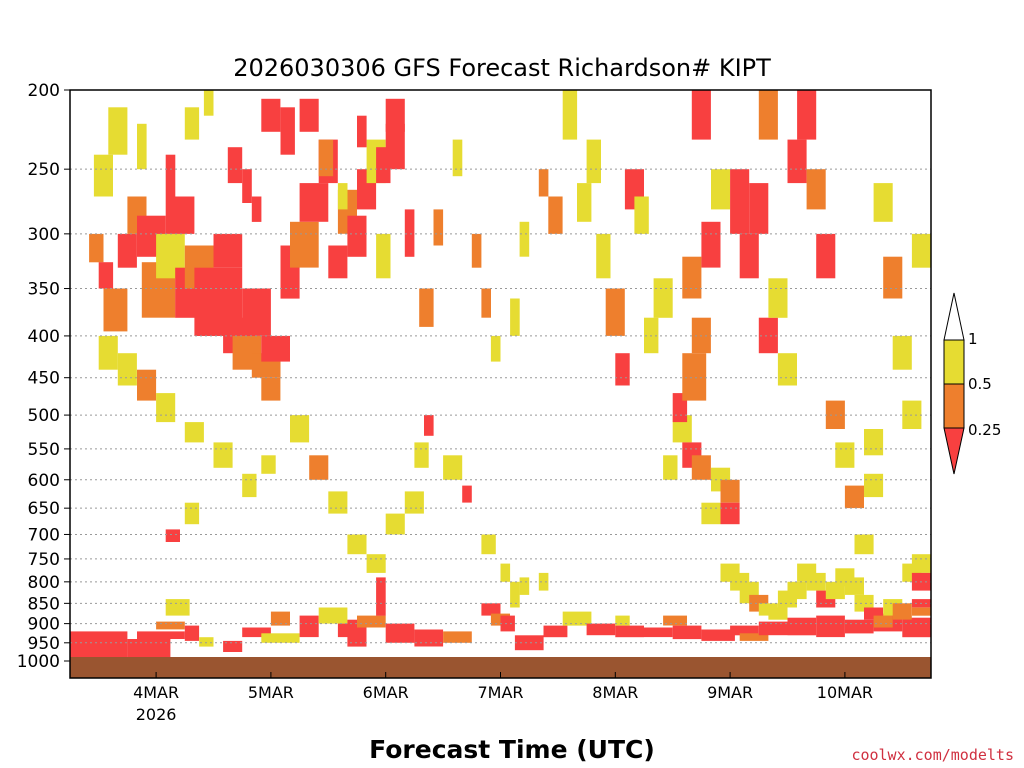 The image size is (1024, 768). What do you see at coordinates (38, 662) in the screenshot?
I see `y-tick-label-1000: 1000` at bounding box center [38, 662].